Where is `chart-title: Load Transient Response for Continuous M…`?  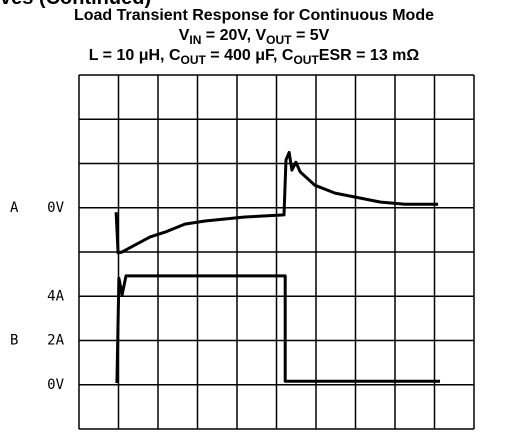
chart-title: Load Transient Response for Continuous M… is located at coordinates (254, 15).